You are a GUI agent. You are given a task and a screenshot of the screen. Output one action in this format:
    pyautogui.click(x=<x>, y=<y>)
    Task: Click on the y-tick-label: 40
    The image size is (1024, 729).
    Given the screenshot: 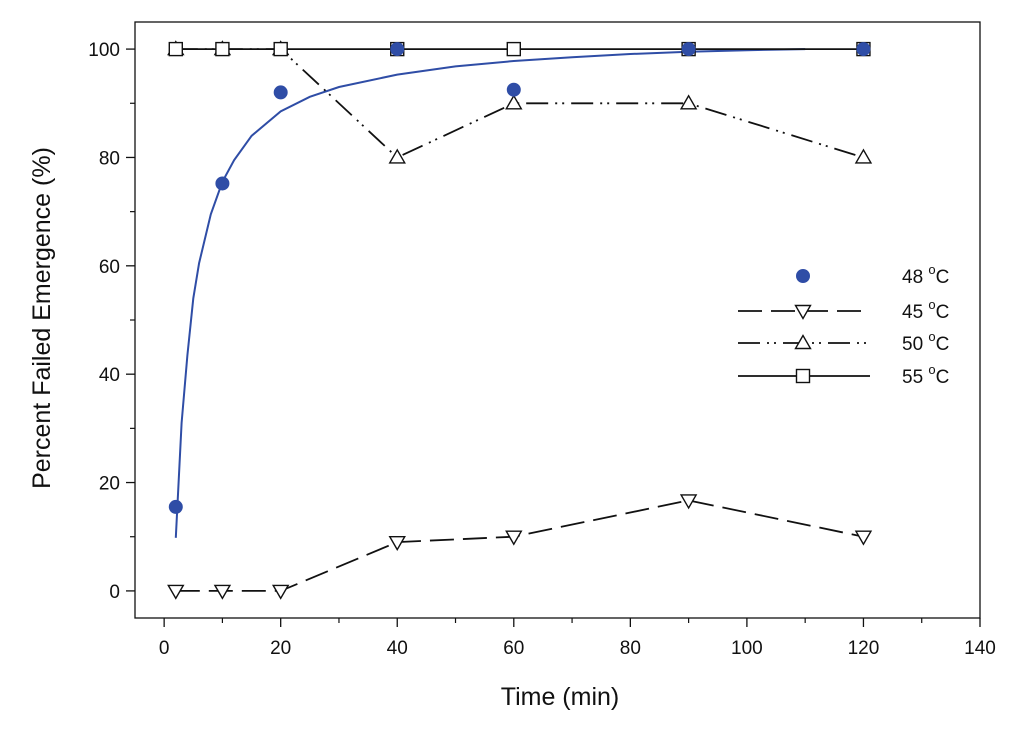 What is the action you would take?
    pyautogui.click(x=109, y=375)
    